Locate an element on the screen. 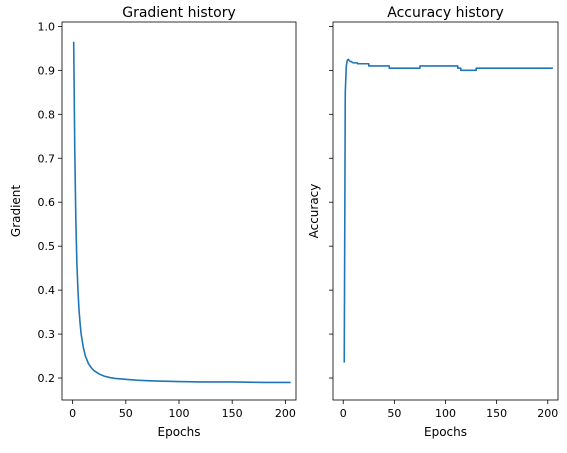 The image size is (567, 453). gradient-y-tick-label: 0.7 is located at coordinates (47, 158).